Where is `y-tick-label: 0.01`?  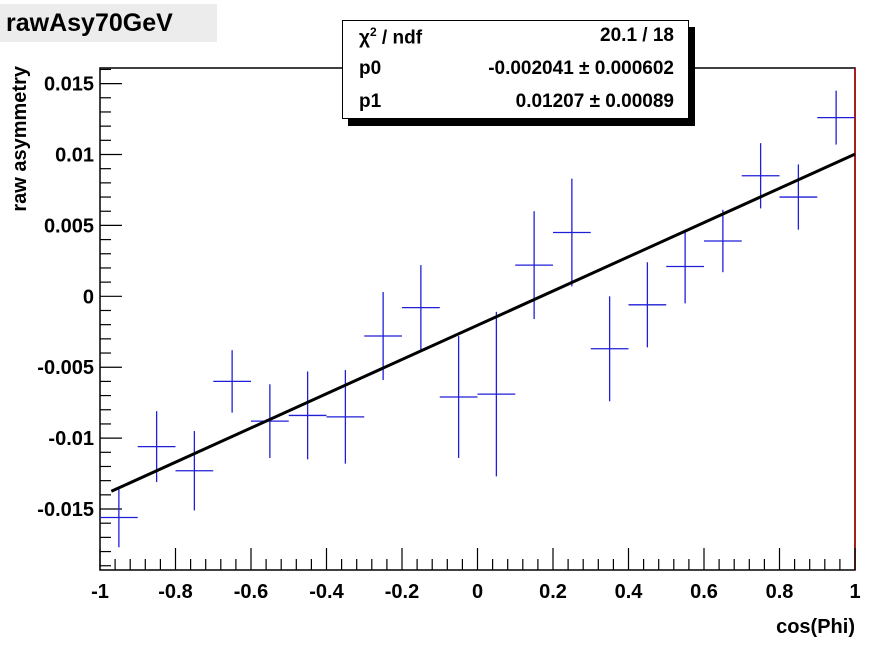
y-tick-label: 0.01 is located at coordinates (74, 156).